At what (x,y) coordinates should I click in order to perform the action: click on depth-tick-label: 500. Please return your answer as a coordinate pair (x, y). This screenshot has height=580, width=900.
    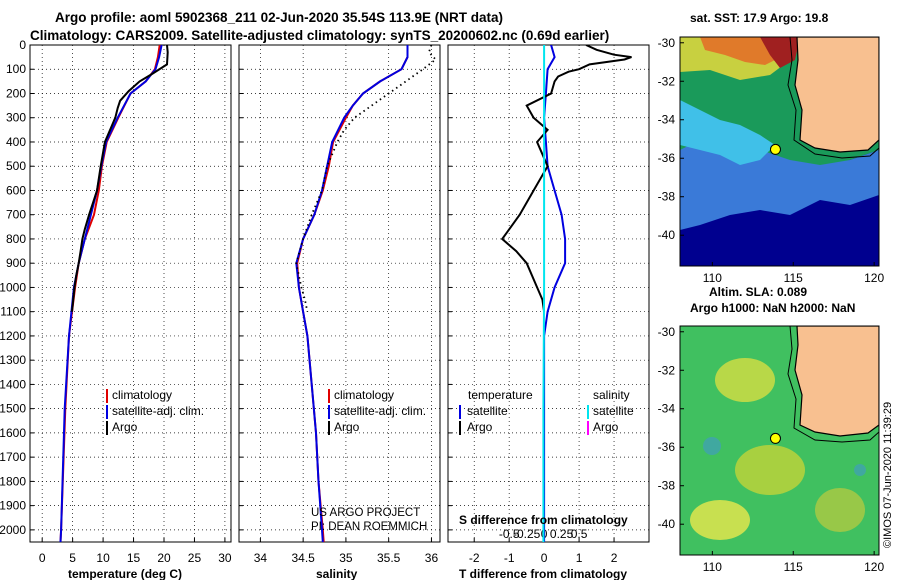
    Looking at the image, I should click on (16, 166).